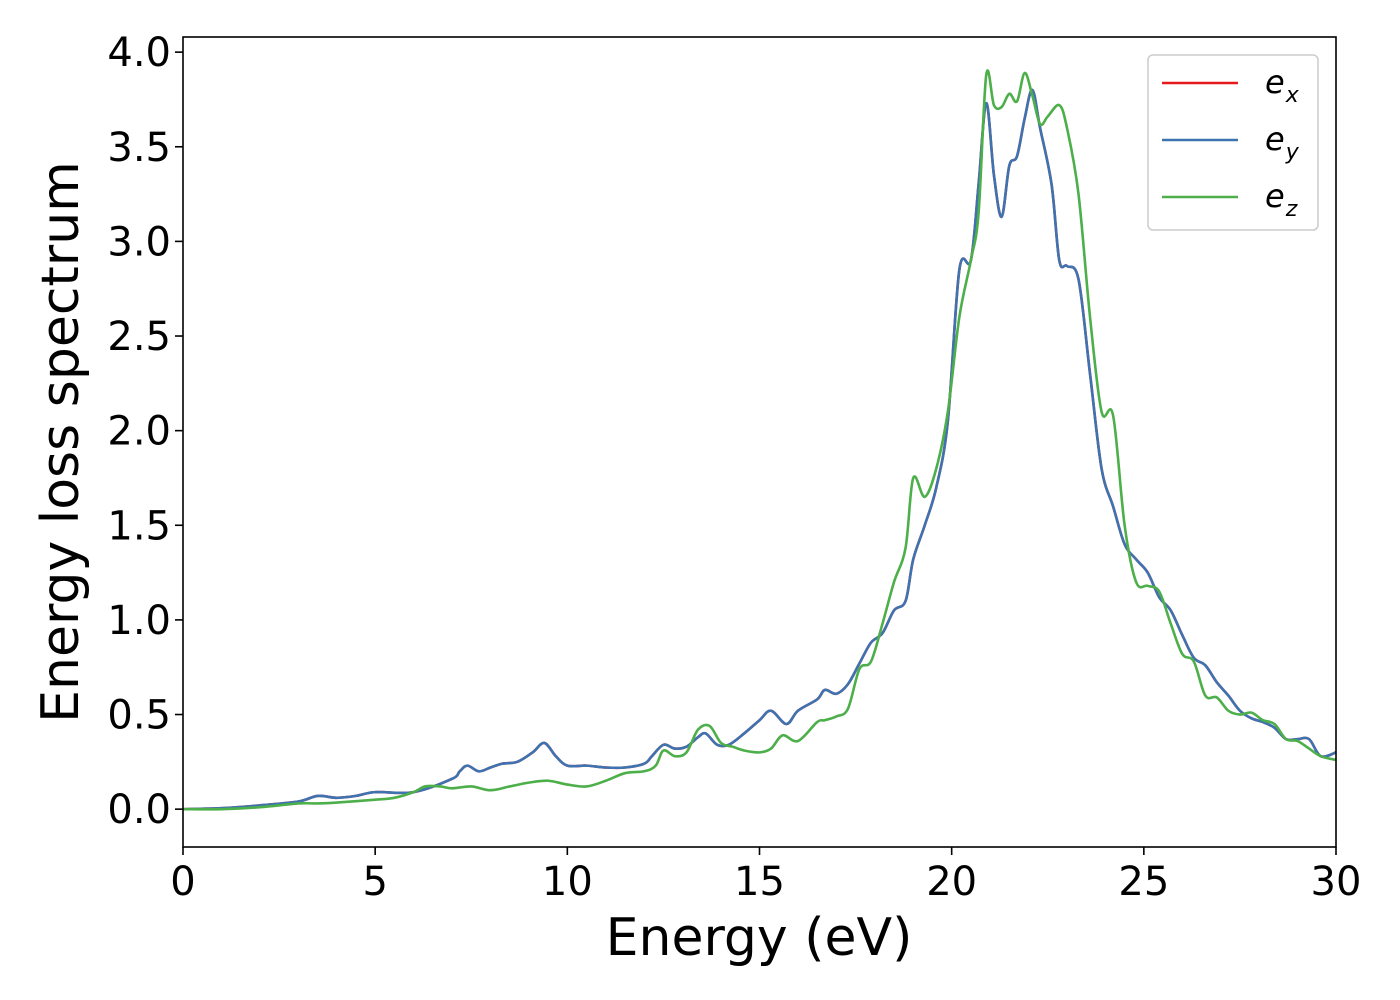 Image resolution: width=1400 pixels, height=1000 pixels. Describe the element at coordinates (139, 148) in the screenshot. I see `y-tick-label: 3.5` at that location.